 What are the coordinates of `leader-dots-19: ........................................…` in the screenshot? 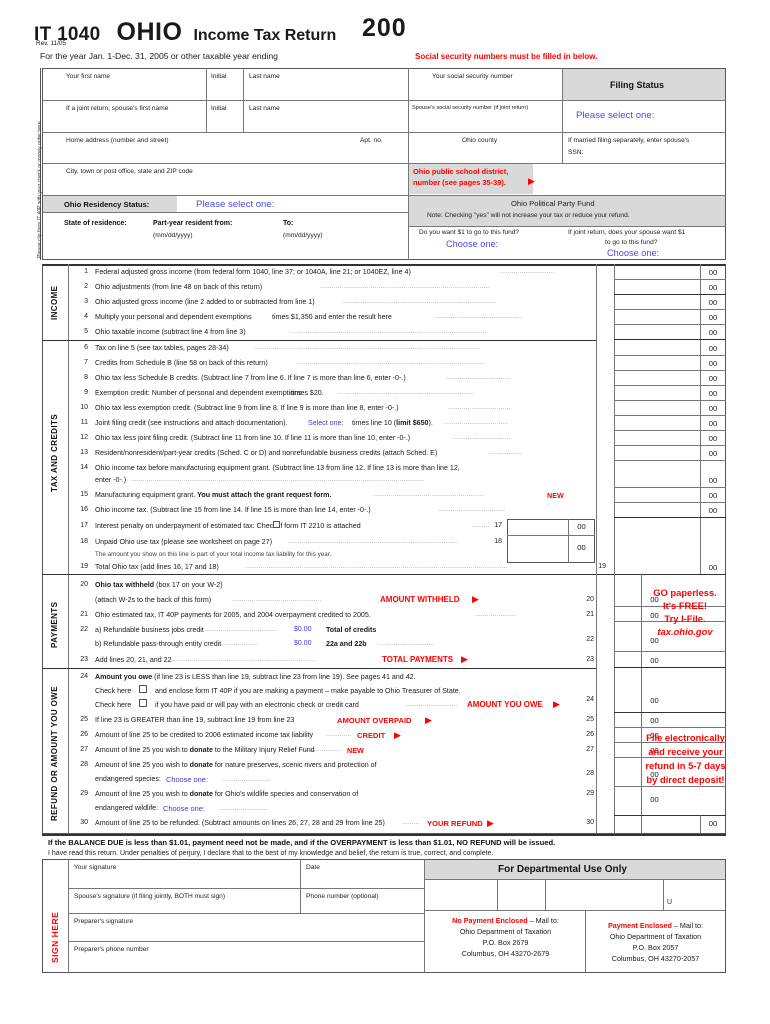 It's located at (376, 566).